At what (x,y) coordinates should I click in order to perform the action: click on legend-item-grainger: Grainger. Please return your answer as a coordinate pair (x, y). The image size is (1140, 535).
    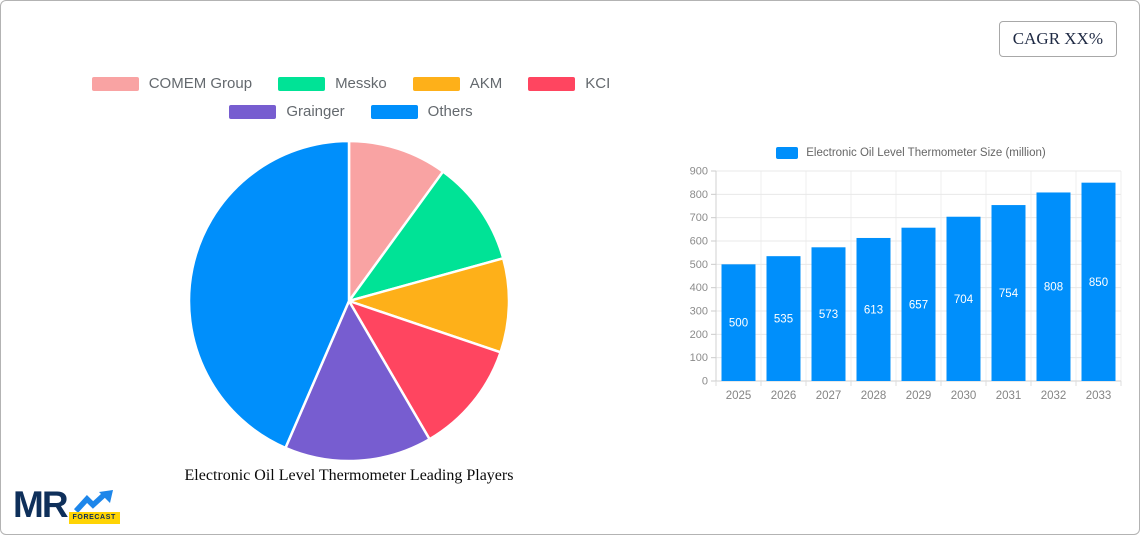
    Looking at the image, I should click on (287, 111).